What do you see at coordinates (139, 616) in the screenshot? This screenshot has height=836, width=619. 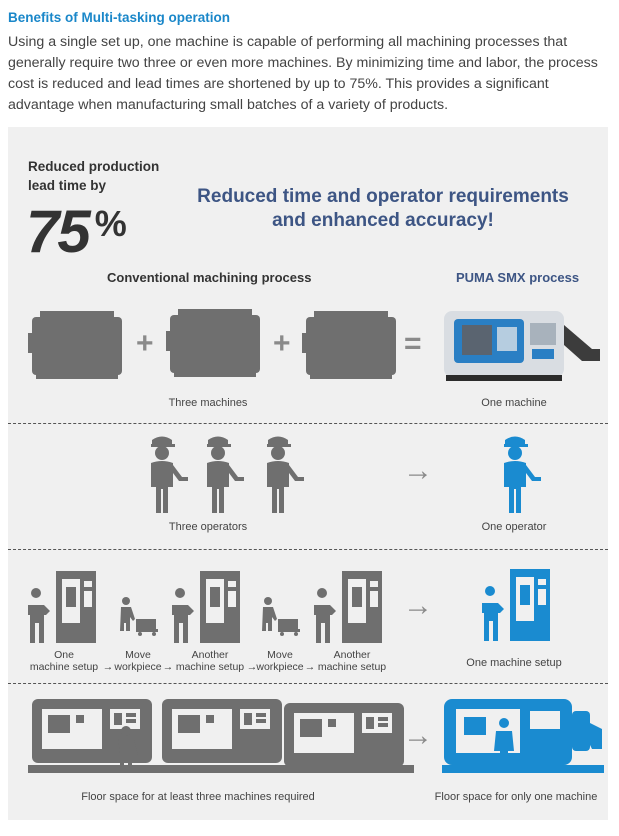 I see `move-workpiece-1-icon` at bounding box center [139, 616].